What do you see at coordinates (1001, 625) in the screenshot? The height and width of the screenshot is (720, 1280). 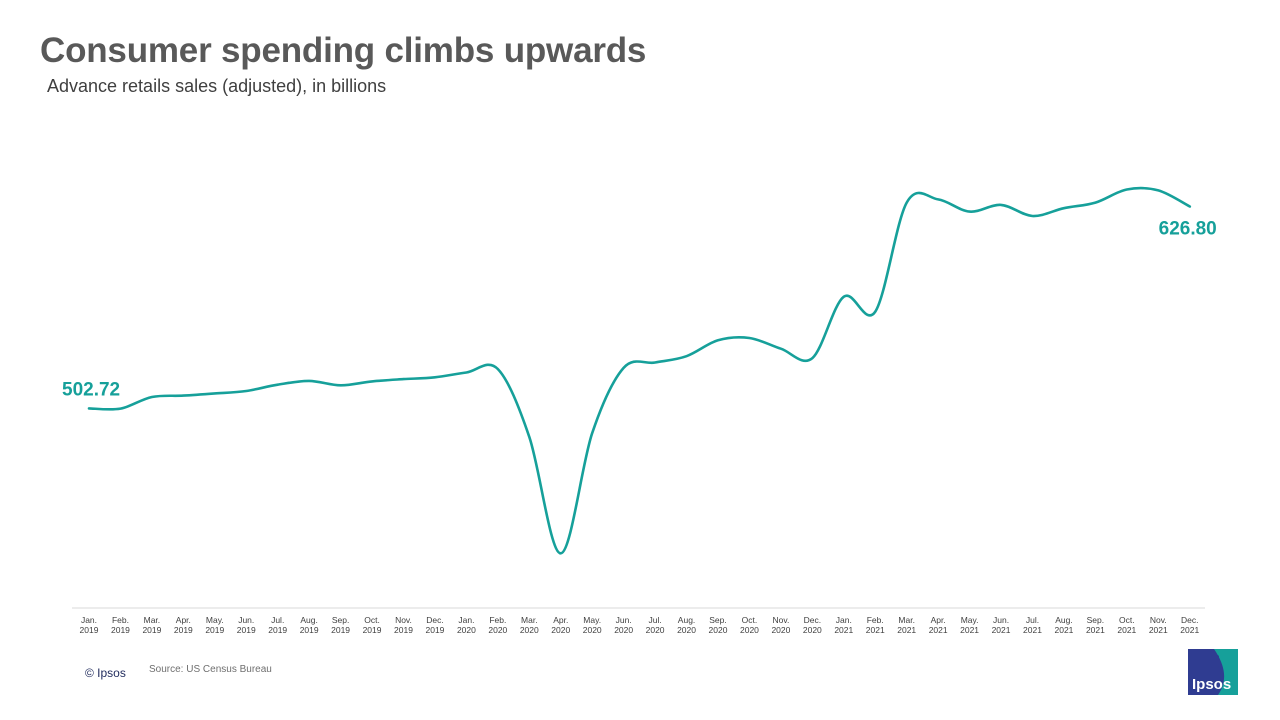 I see `x-tick-label: Jun. 2021` at bounding box center [1001, 625].